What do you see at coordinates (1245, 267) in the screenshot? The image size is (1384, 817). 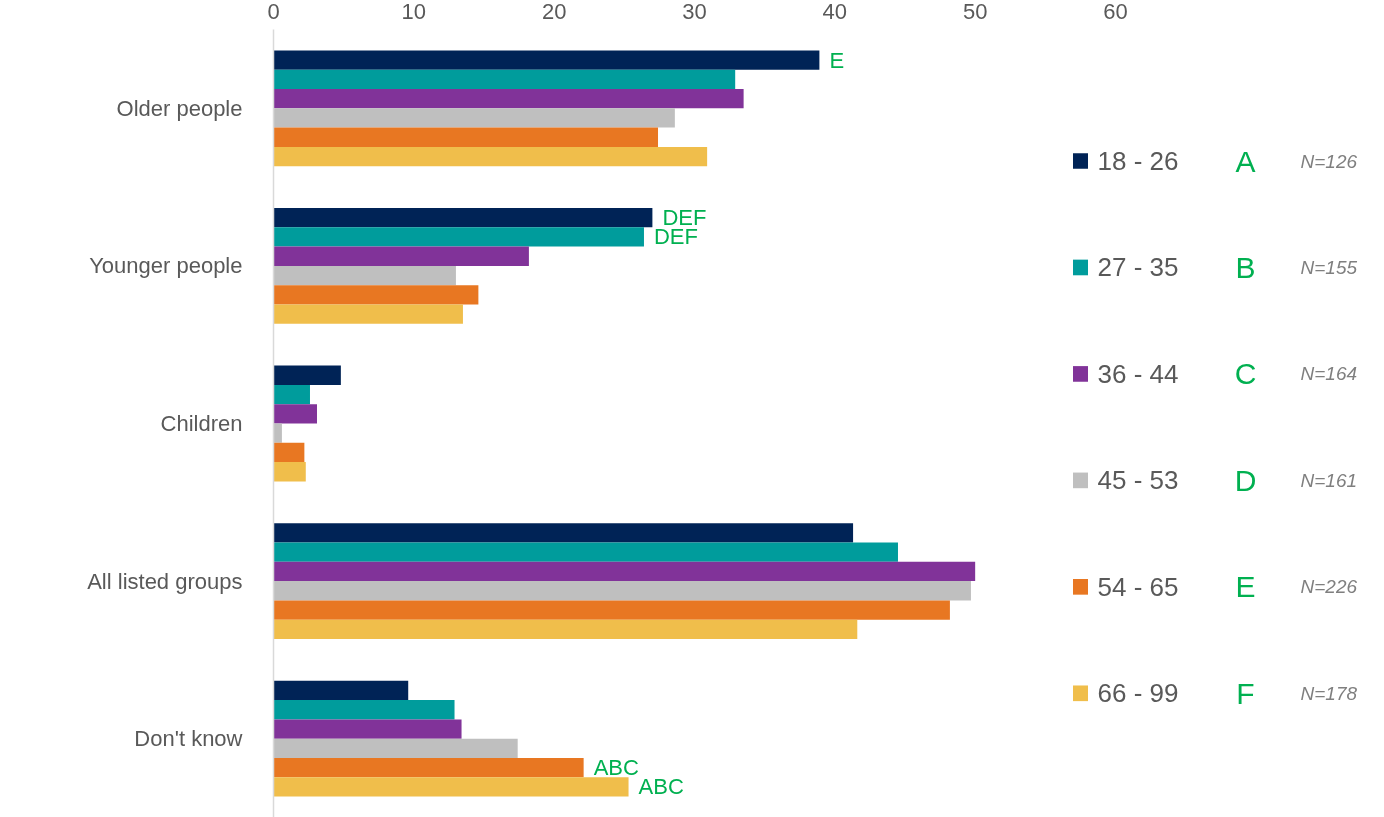 I see `text: B` at bounding box center [1245, 267].